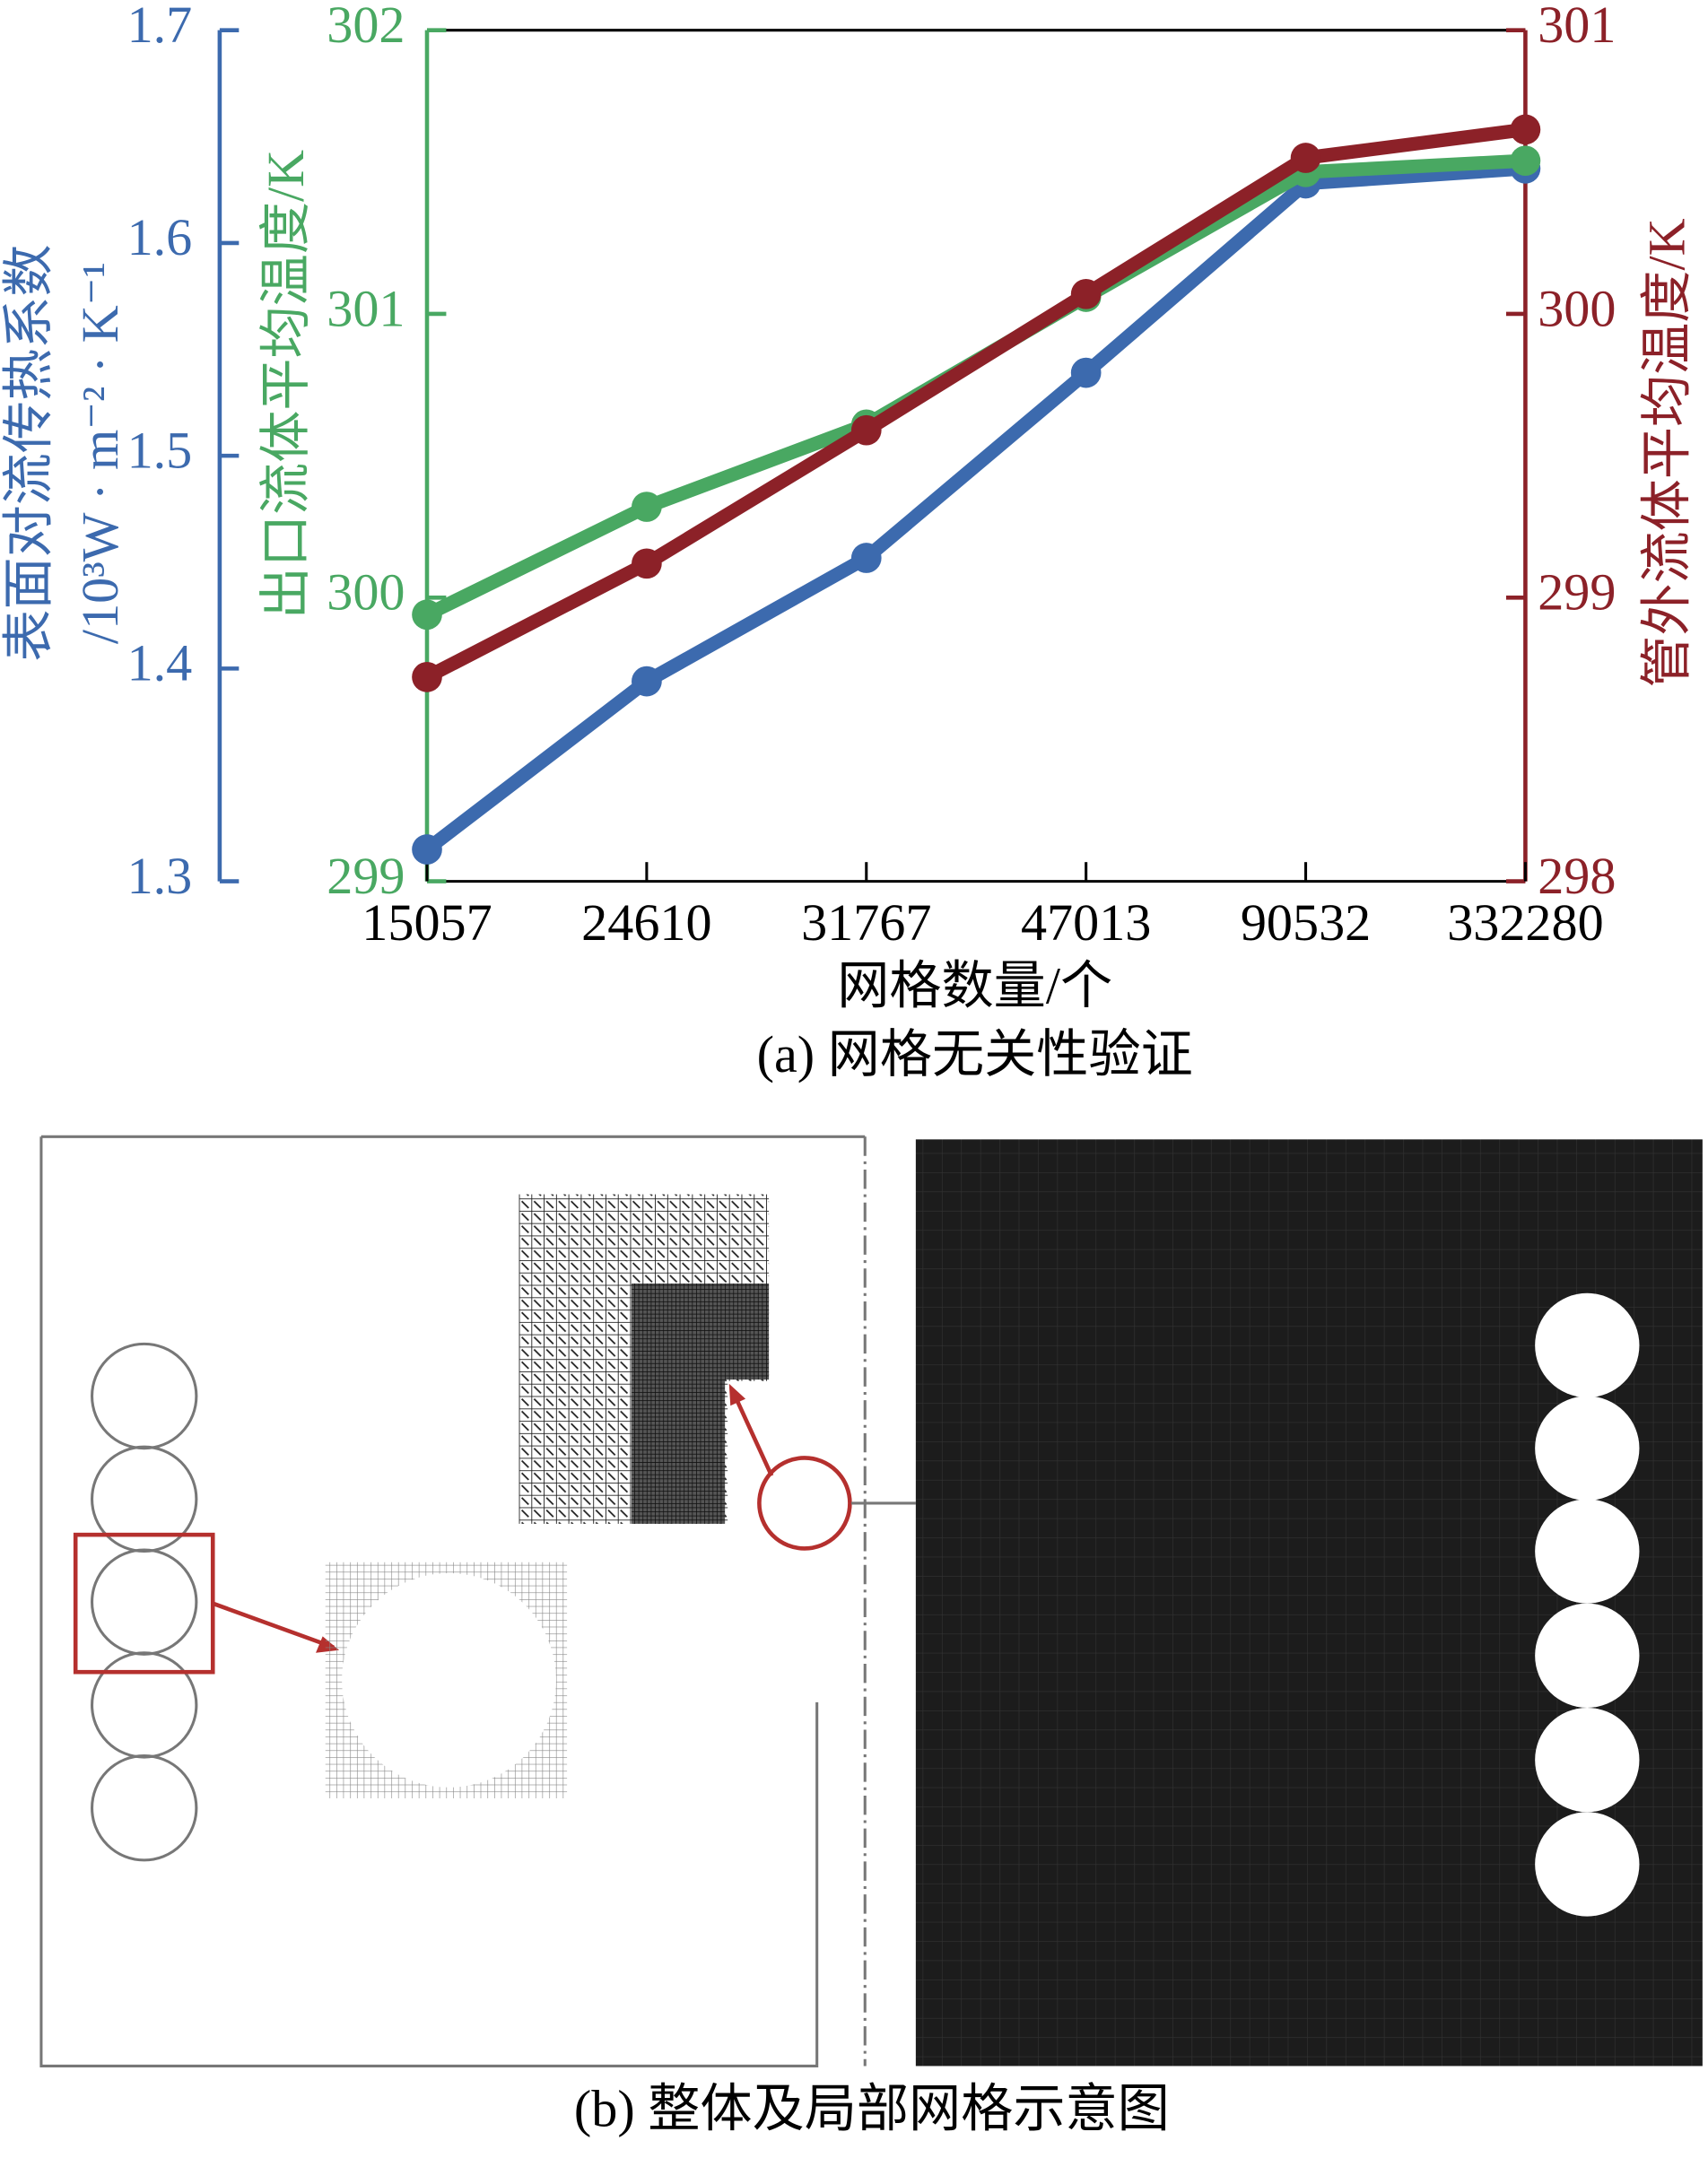  Describe the element at coordinates (975, 1054) in the screenshot. I see `caption: (a) 网格无关性验证` at that location.